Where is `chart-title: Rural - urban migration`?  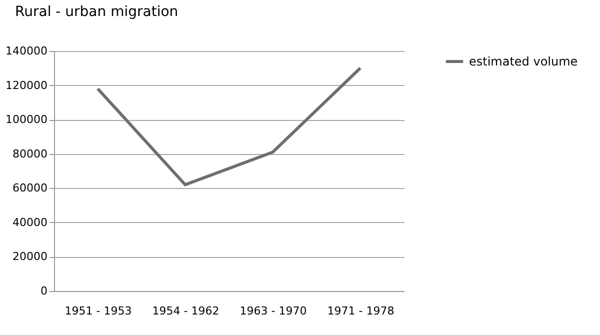 chart-title: Rural - urban migration is located at coordinates (96, 12).